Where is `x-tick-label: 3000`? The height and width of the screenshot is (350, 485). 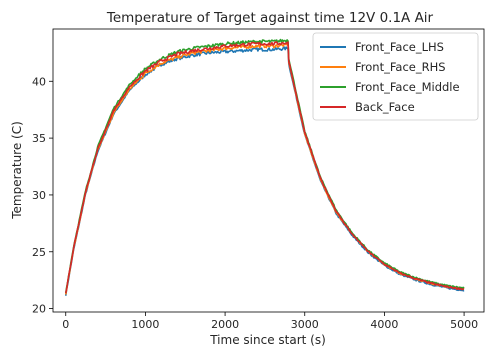 x-tick-label: 3000 is located at coordinates (305, 324).